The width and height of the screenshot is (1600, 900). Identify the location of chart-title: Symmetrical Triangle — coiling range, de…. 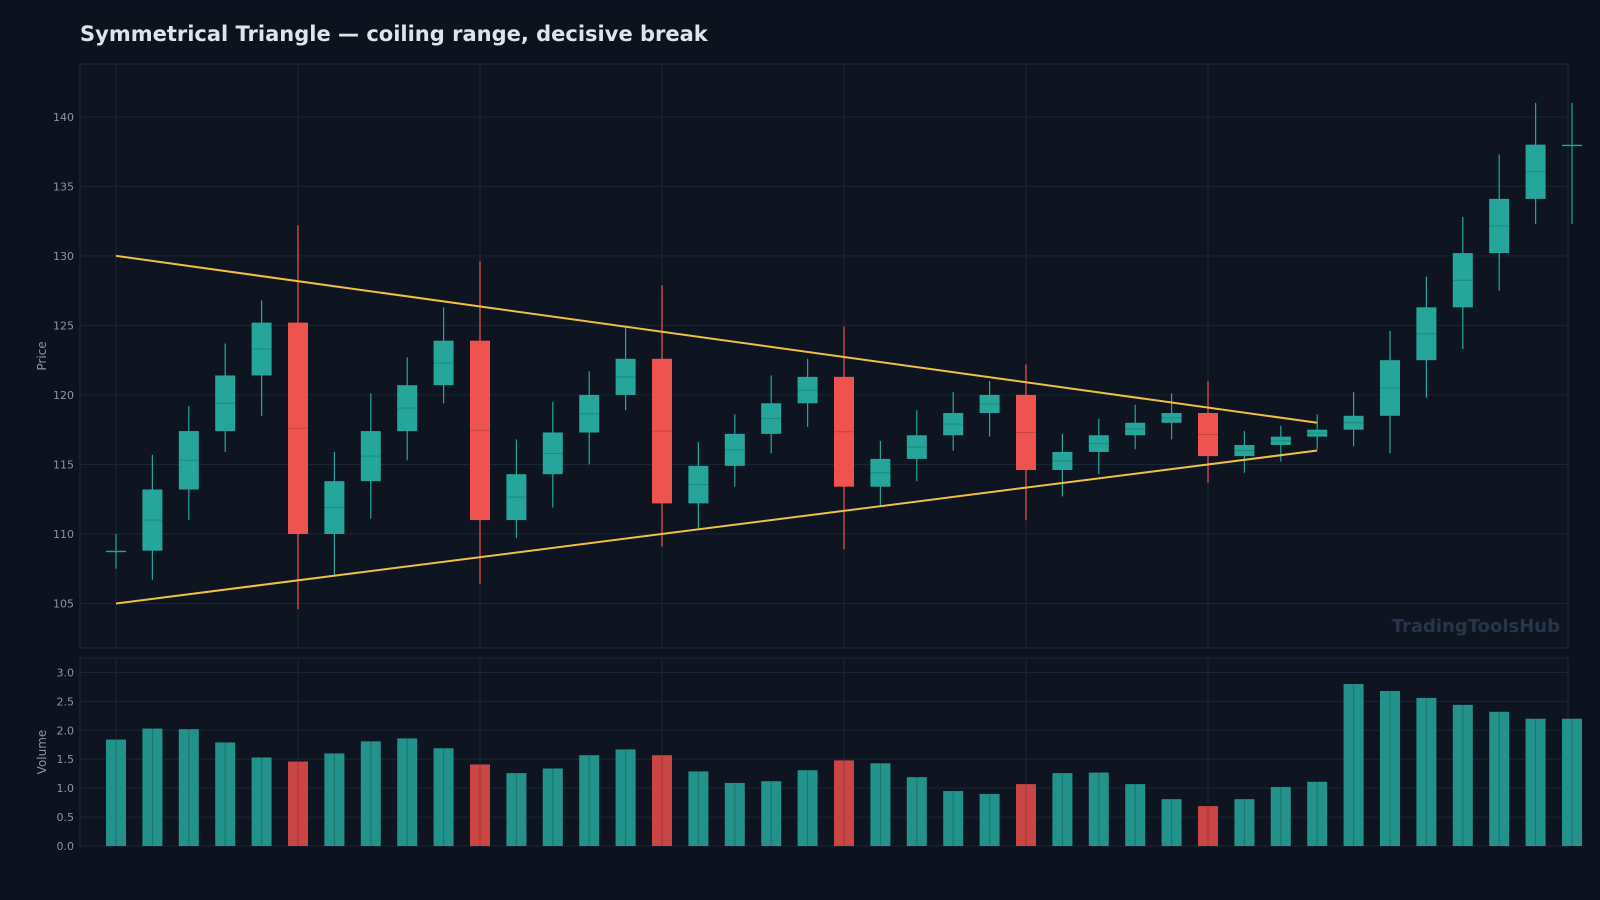
(394, 34).